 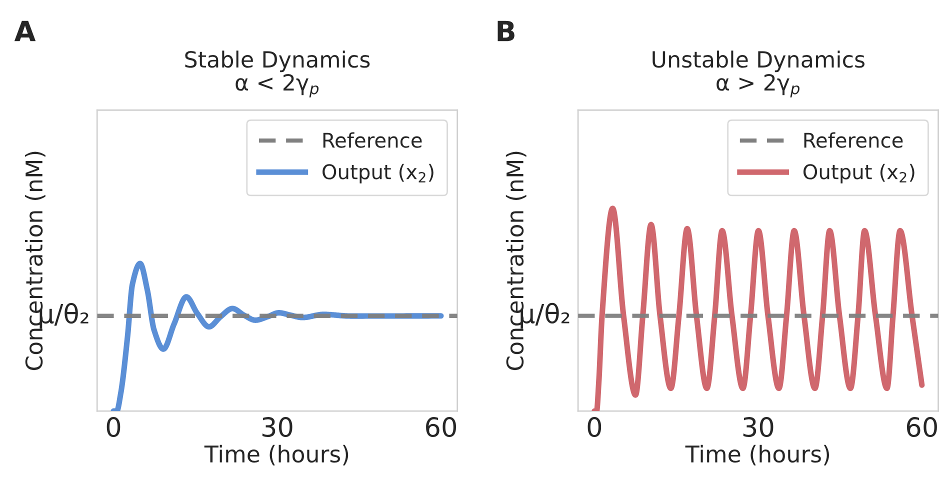 I want to click on text: B, so click(x=506, y=31).